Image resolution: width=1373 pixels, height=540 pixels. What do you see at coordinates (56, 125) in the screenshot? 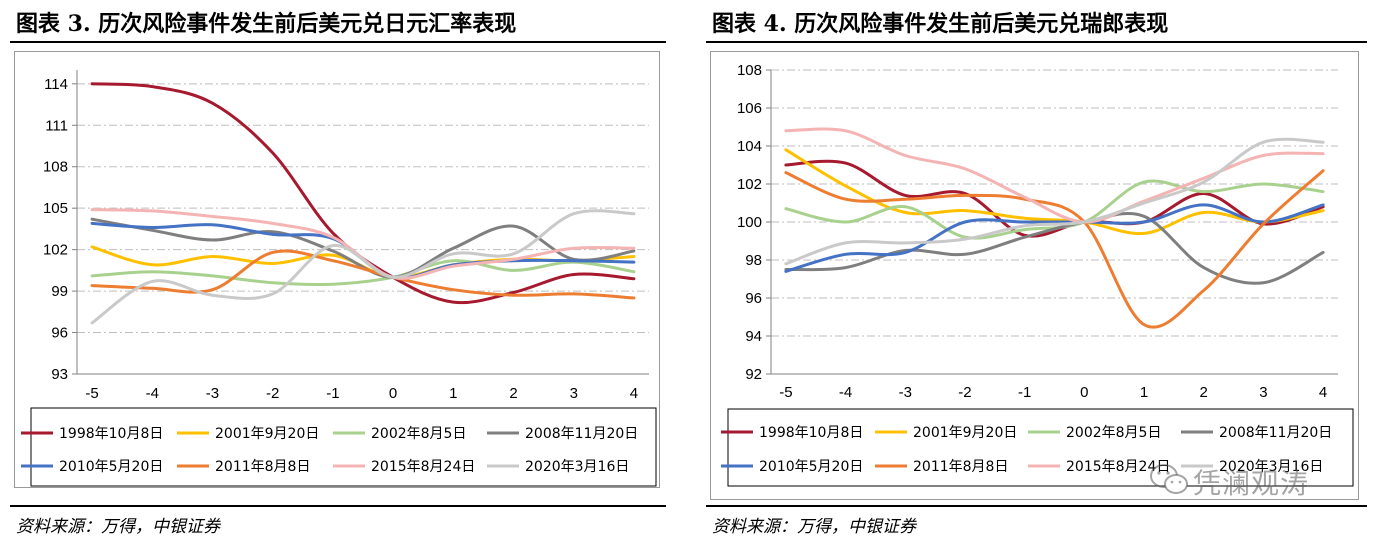
I see `y-tick-label: 111` at bounding box center [56, 125].